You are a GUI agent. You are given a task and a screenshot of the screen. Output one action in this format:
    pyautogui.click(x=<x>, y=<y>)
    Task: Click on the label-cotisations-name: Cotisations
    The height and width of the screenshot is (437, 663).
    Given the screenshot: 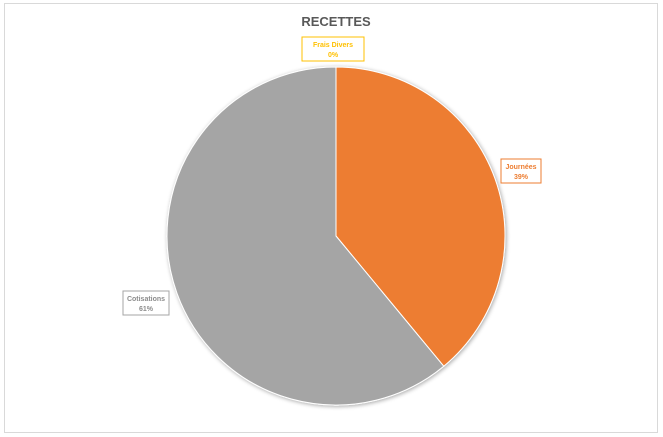 What is the action you would take?
    pyautogui.click(x=146, y=299)
    